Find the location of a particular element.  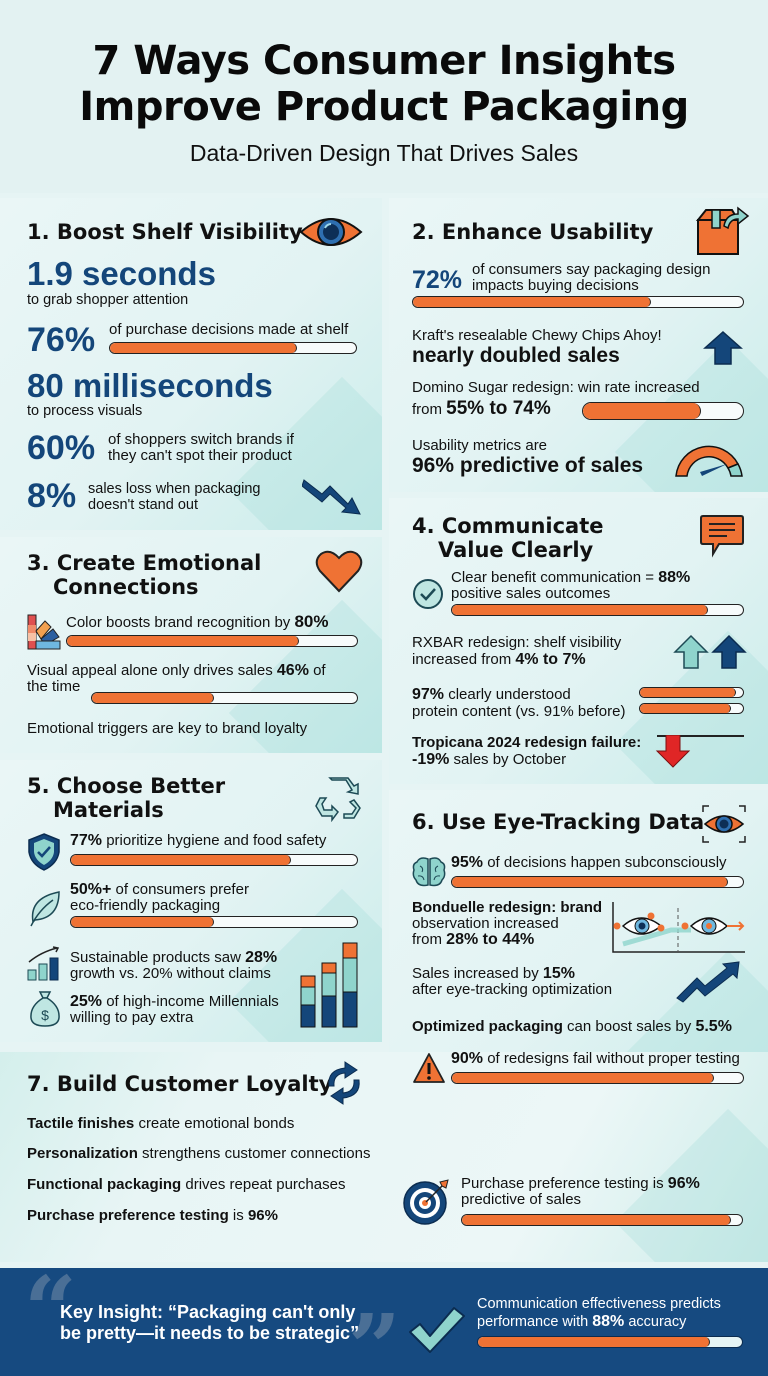

target-icon is located at coordinates (426, 1202).